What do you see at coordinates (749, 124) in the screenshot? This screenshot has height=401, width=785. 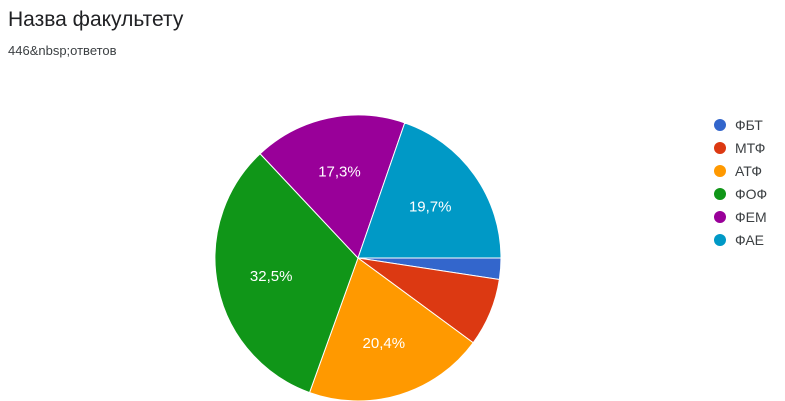 I see `legend-label: ФБТ` at bounding box center [749, 124].